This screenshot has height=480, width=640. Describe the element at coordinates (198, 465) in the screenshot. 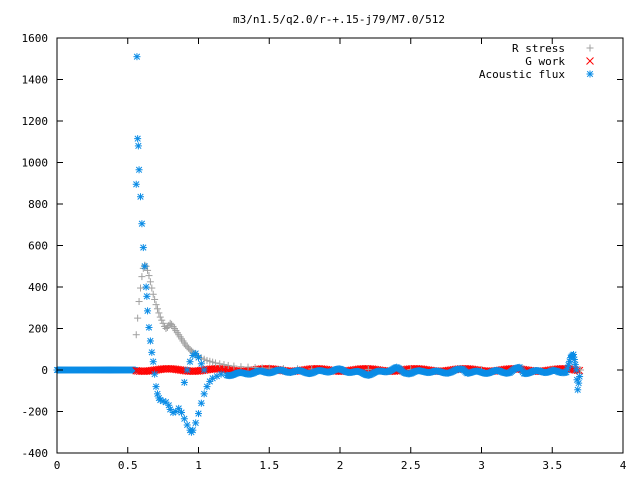

I see `x-tick-label: 1` at that location.